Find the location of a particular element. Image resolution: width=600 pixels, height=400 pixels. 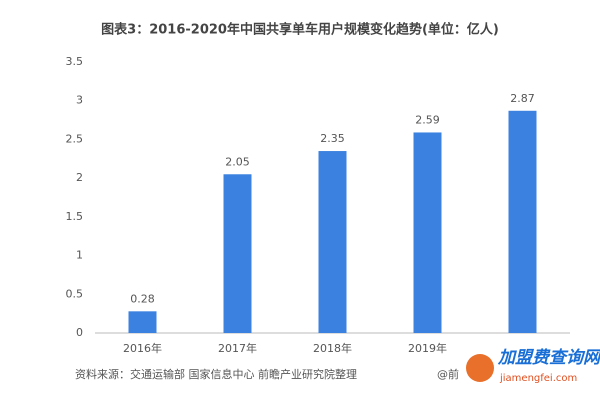

watermark-logo: 加盟费查询网 jiamengfei.com is located at coordinates (533, 366).